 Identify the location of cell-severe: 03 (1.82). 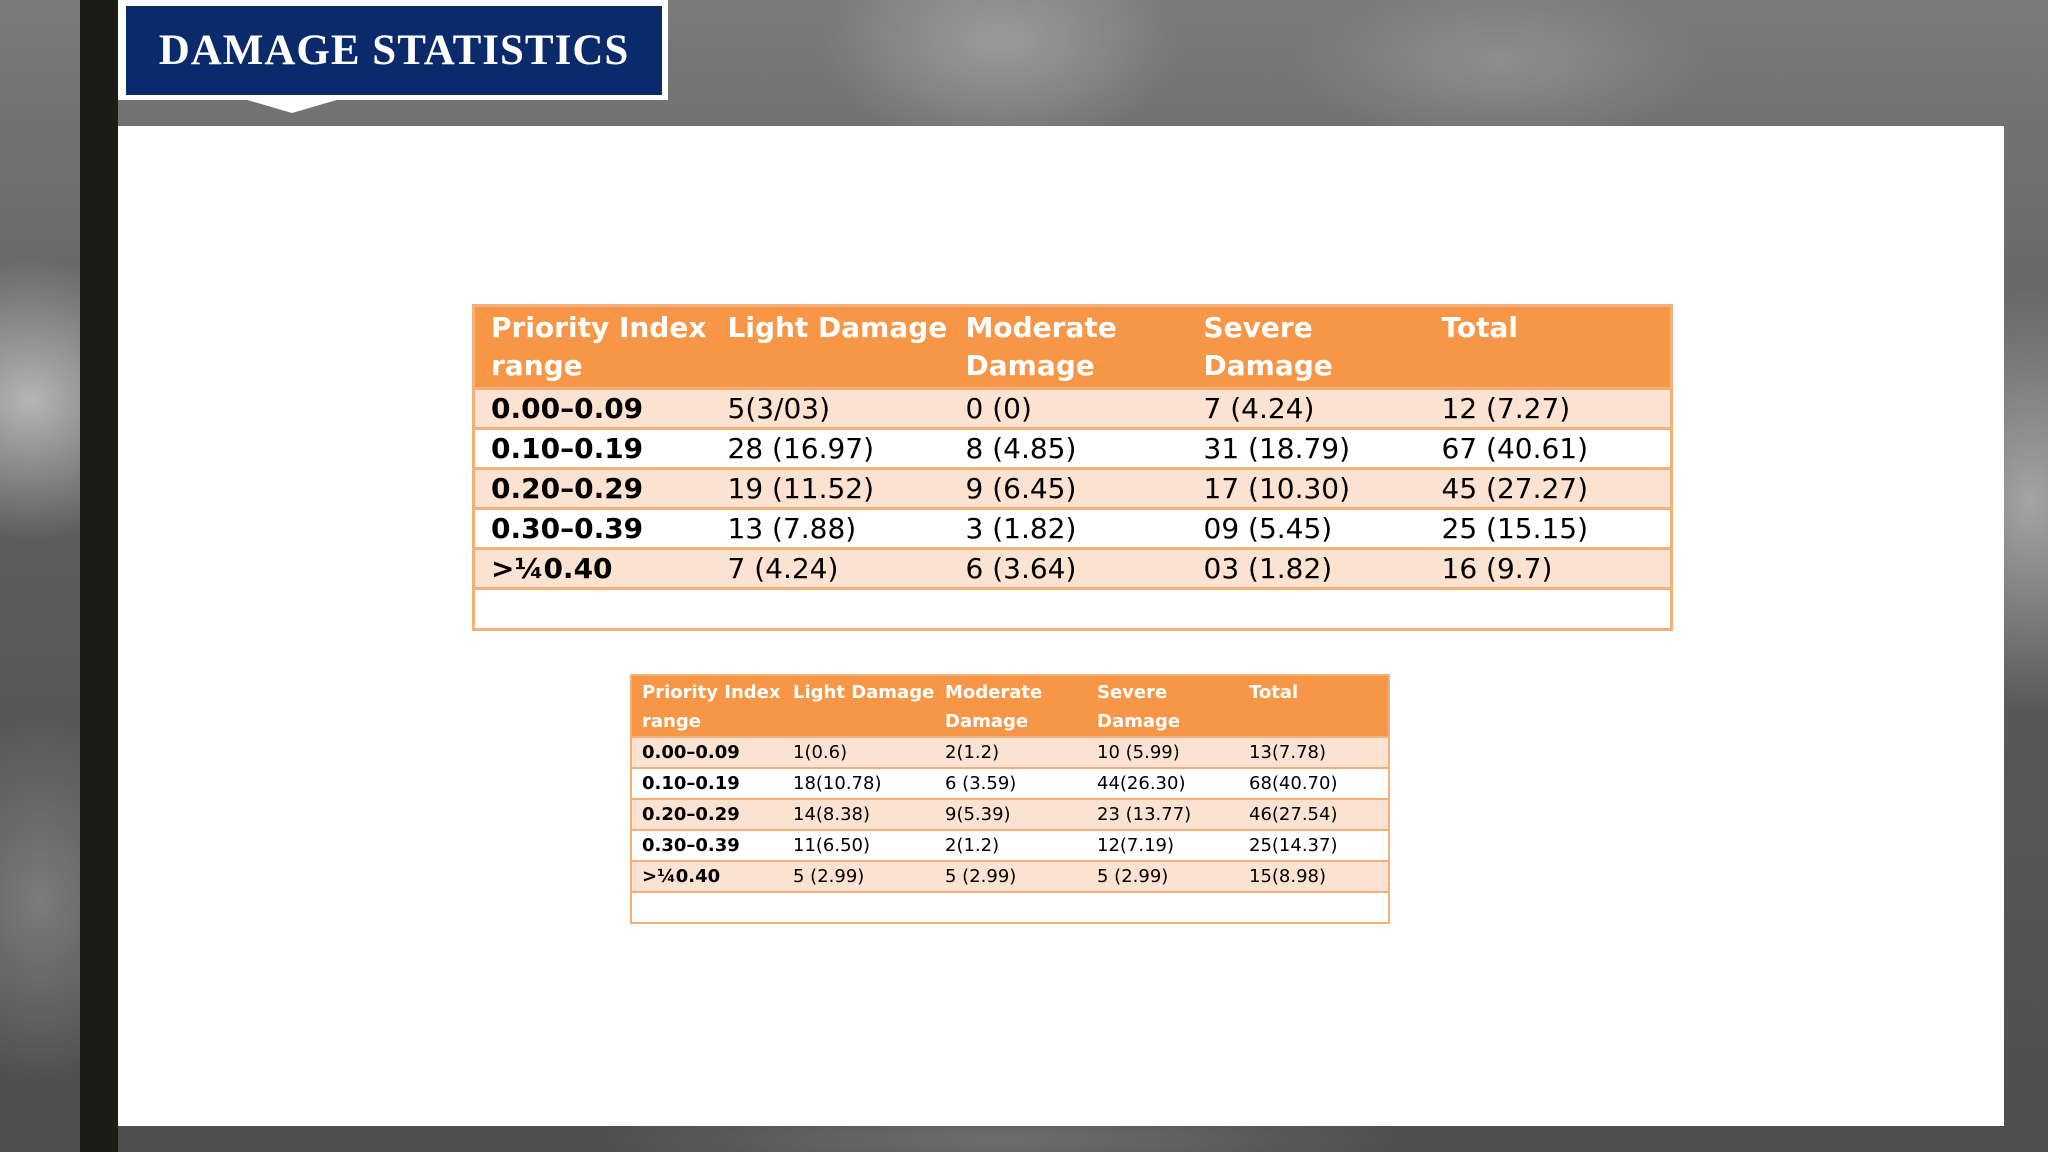
(1306, 568).